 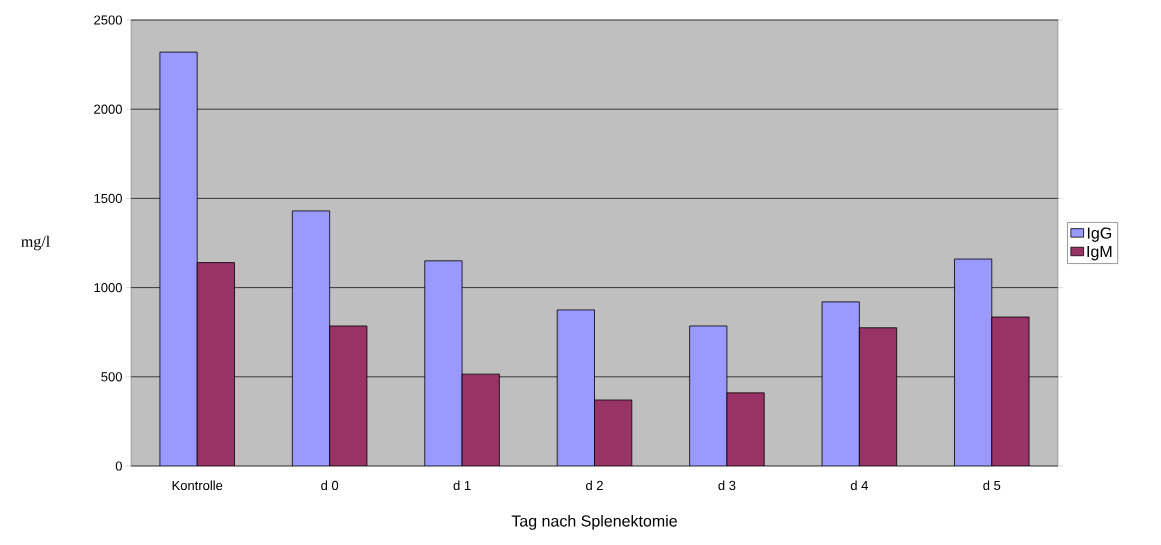 I want to click on y-axis-title: mg/l, so click(x=35, y=243).